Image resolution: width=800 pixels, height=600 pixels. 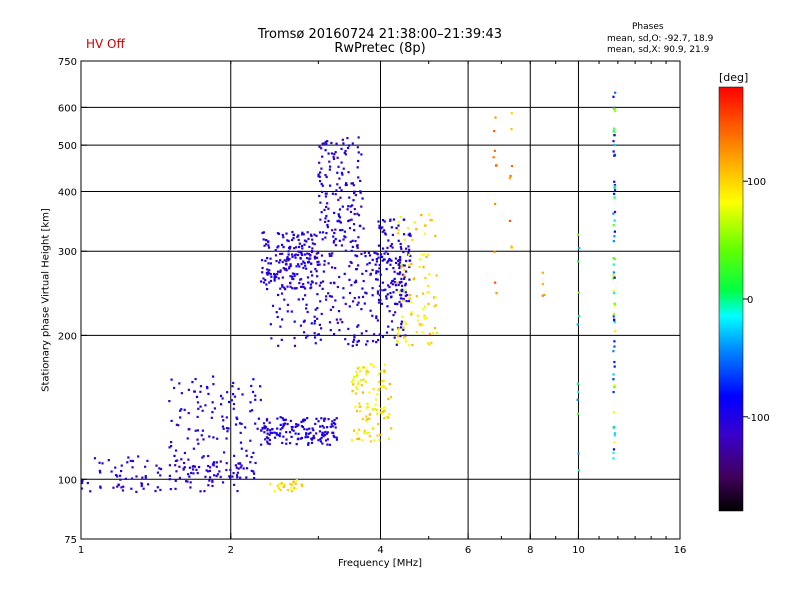 I want to click on x-tick-label: 4, so click(x=380, y=550).